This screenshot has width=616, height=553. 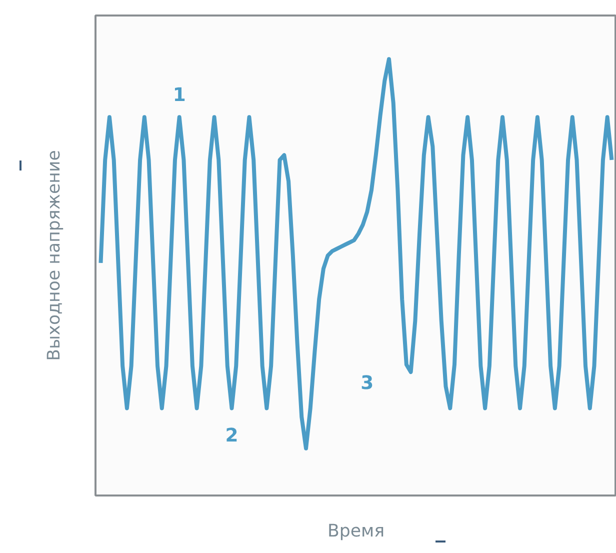 I want to click on annotation: 3, so click(x=367, y=383).